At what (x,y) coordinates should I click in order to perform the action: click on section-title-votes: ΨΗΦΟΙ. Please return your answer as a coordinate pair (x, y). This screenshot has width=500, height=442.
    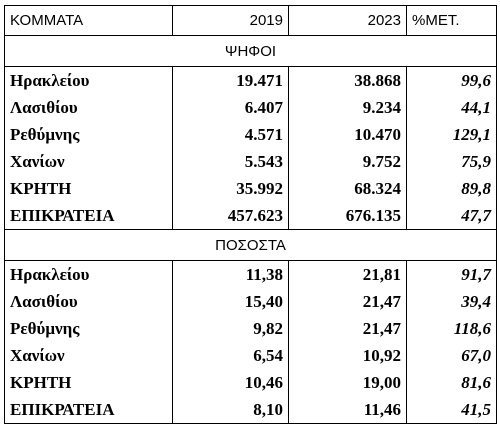
    Looking at the image, I should click on (250, 51).